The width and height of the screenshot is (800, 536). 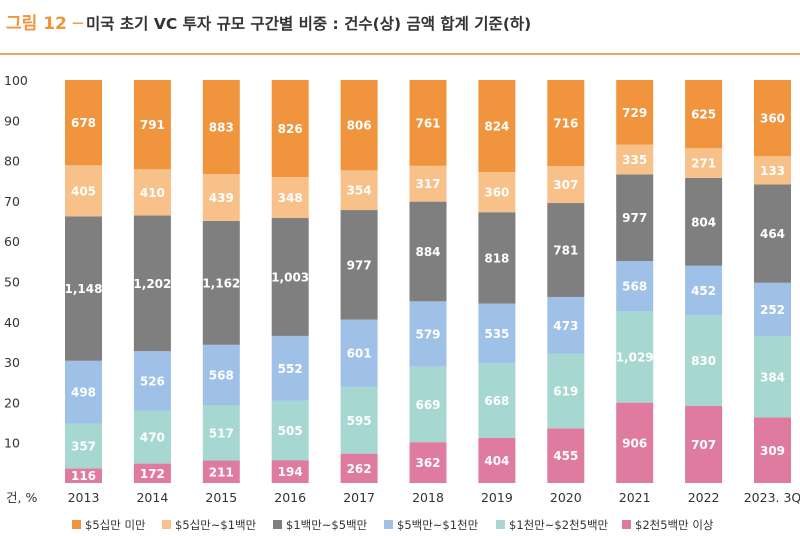 What do you see at coordinates (496, 334) in the screenshot?
I see `data-label: 535` at bounding box center [496, 334].